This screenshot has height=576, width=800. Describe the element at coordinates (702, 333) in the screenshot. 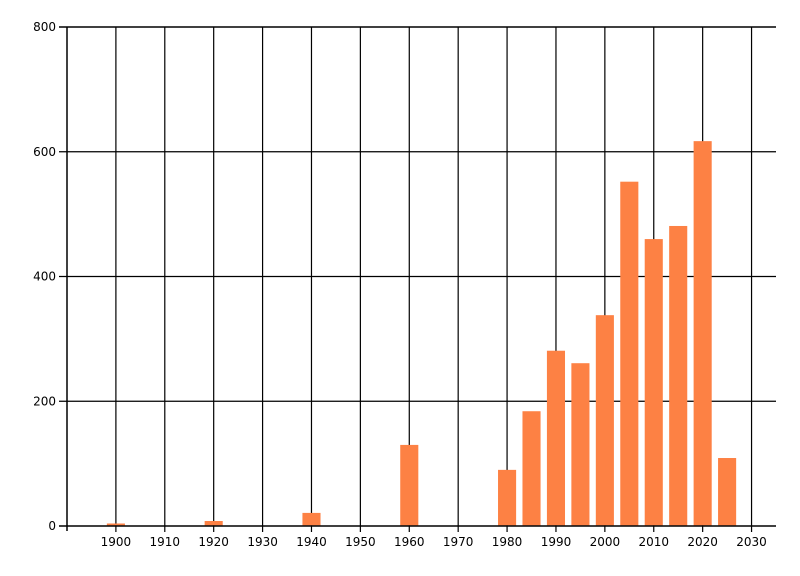

I see `bar-2020` at that location.